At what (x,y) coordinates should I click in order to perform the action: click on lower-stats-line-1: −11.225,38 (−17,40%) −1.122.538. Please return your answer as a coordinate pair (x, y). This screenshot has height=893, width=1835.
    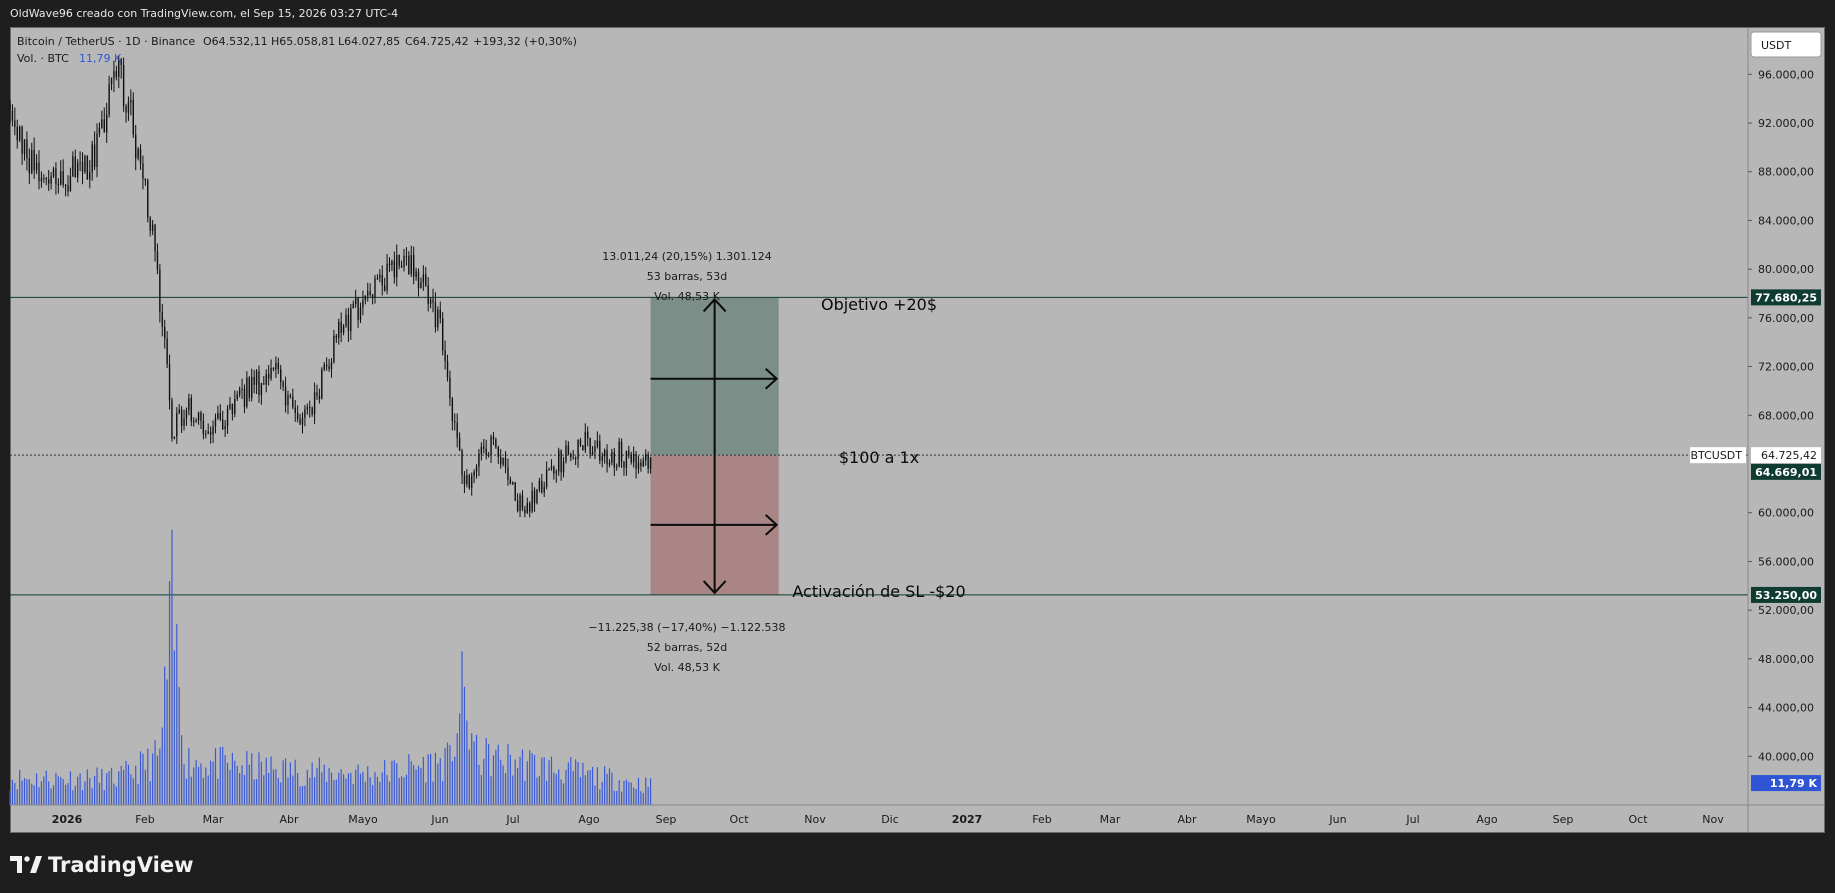
    Looking at the image, I should click on (686, 627).